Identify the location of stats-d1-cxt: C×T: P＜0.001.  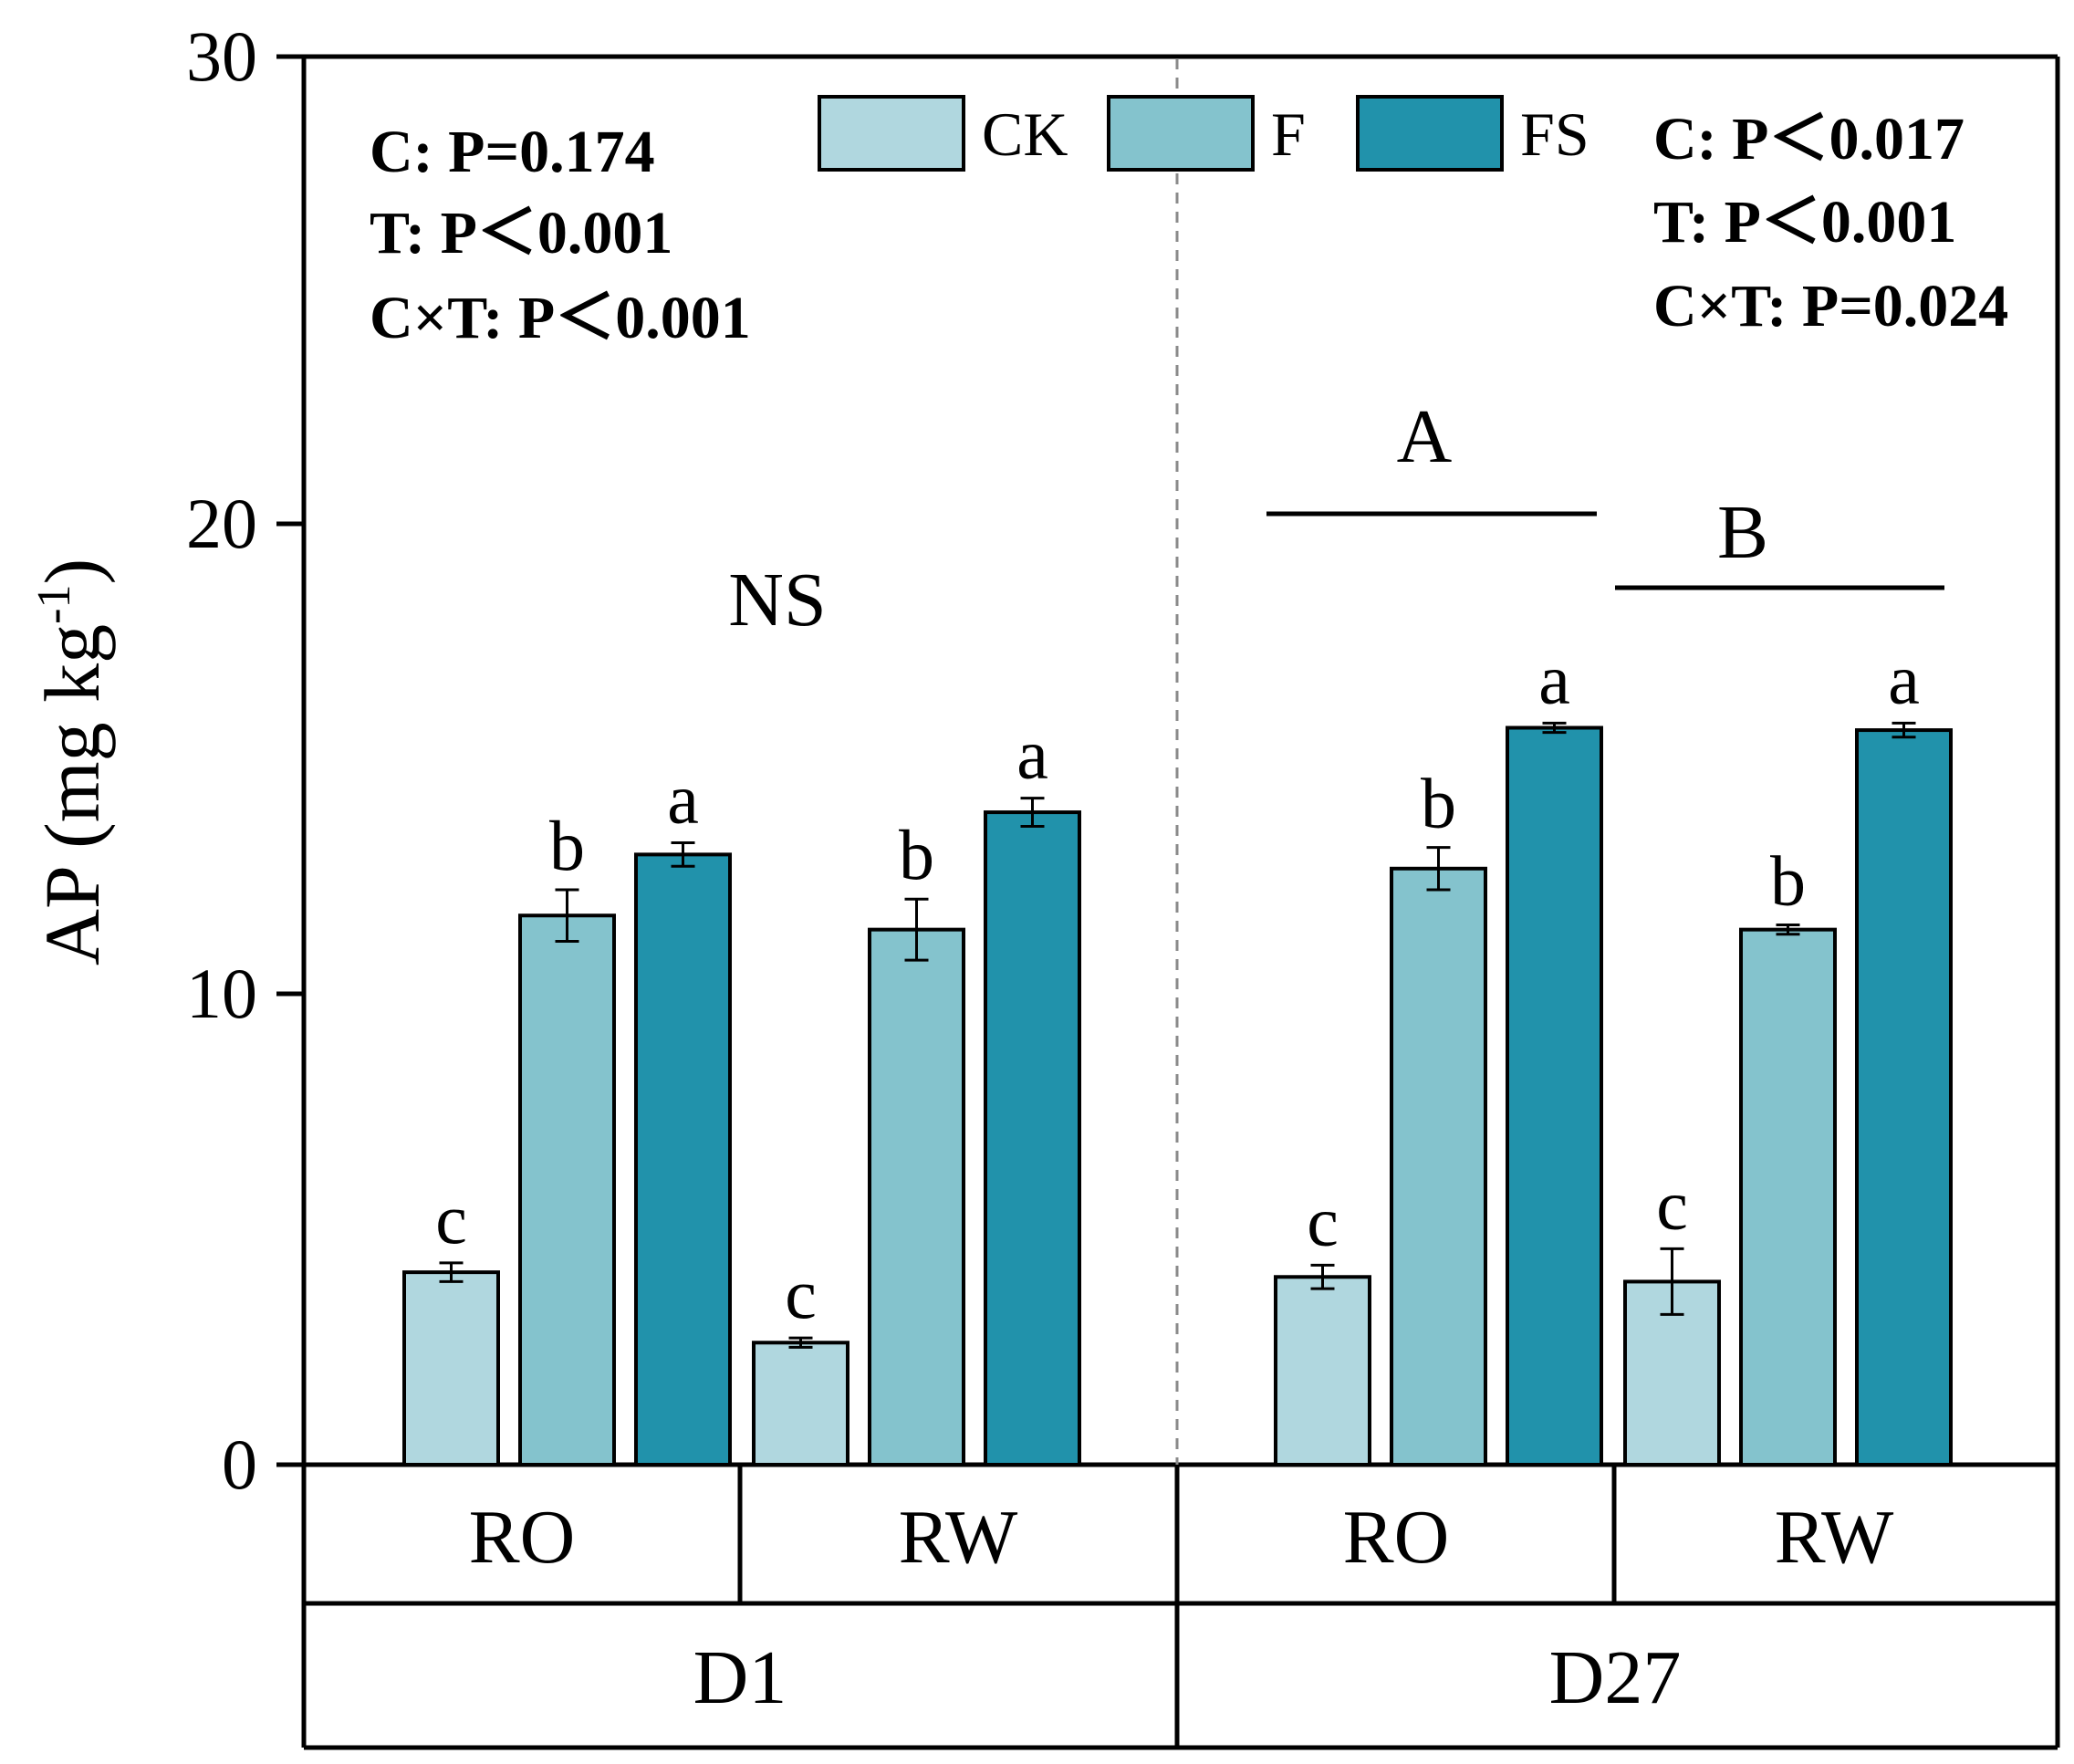
(560, 318).